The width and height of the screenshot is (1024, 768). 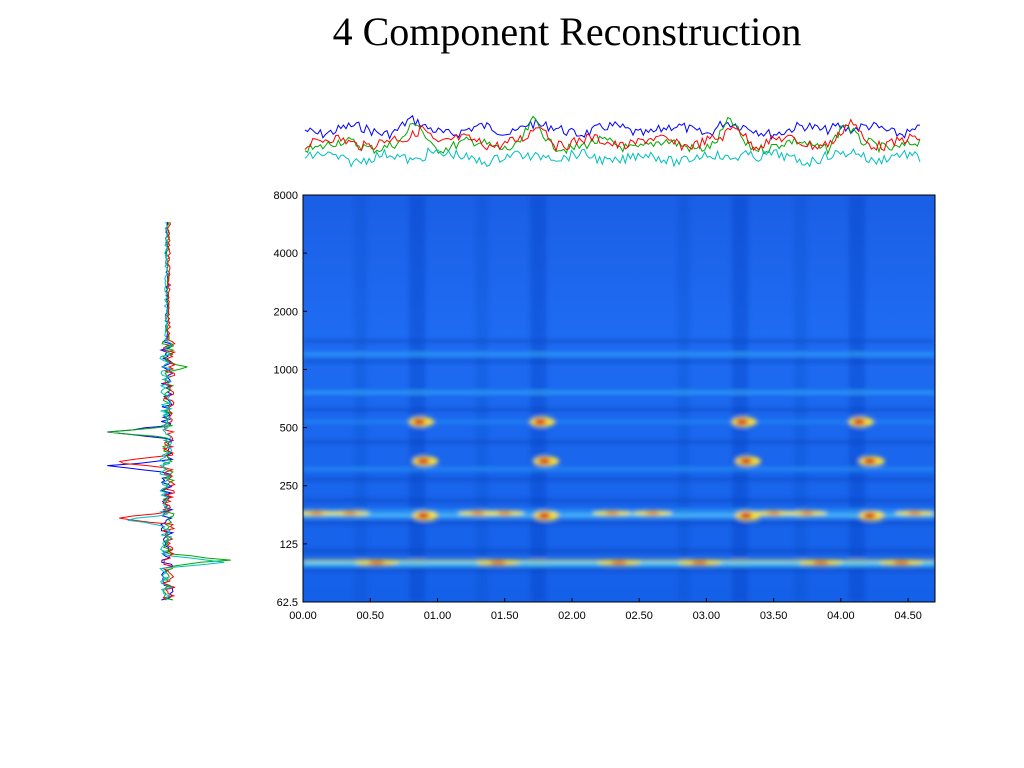 I want to click on x-tick-label: 04.00, so click(x=841, y=616).